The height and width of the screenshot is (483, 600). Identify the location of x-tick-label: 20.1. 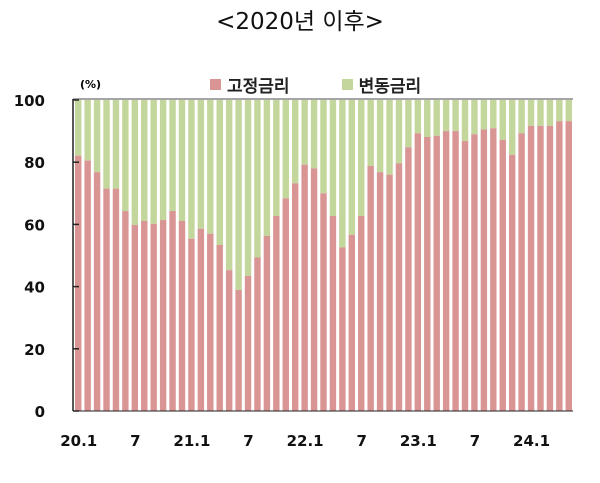
(78, 441).